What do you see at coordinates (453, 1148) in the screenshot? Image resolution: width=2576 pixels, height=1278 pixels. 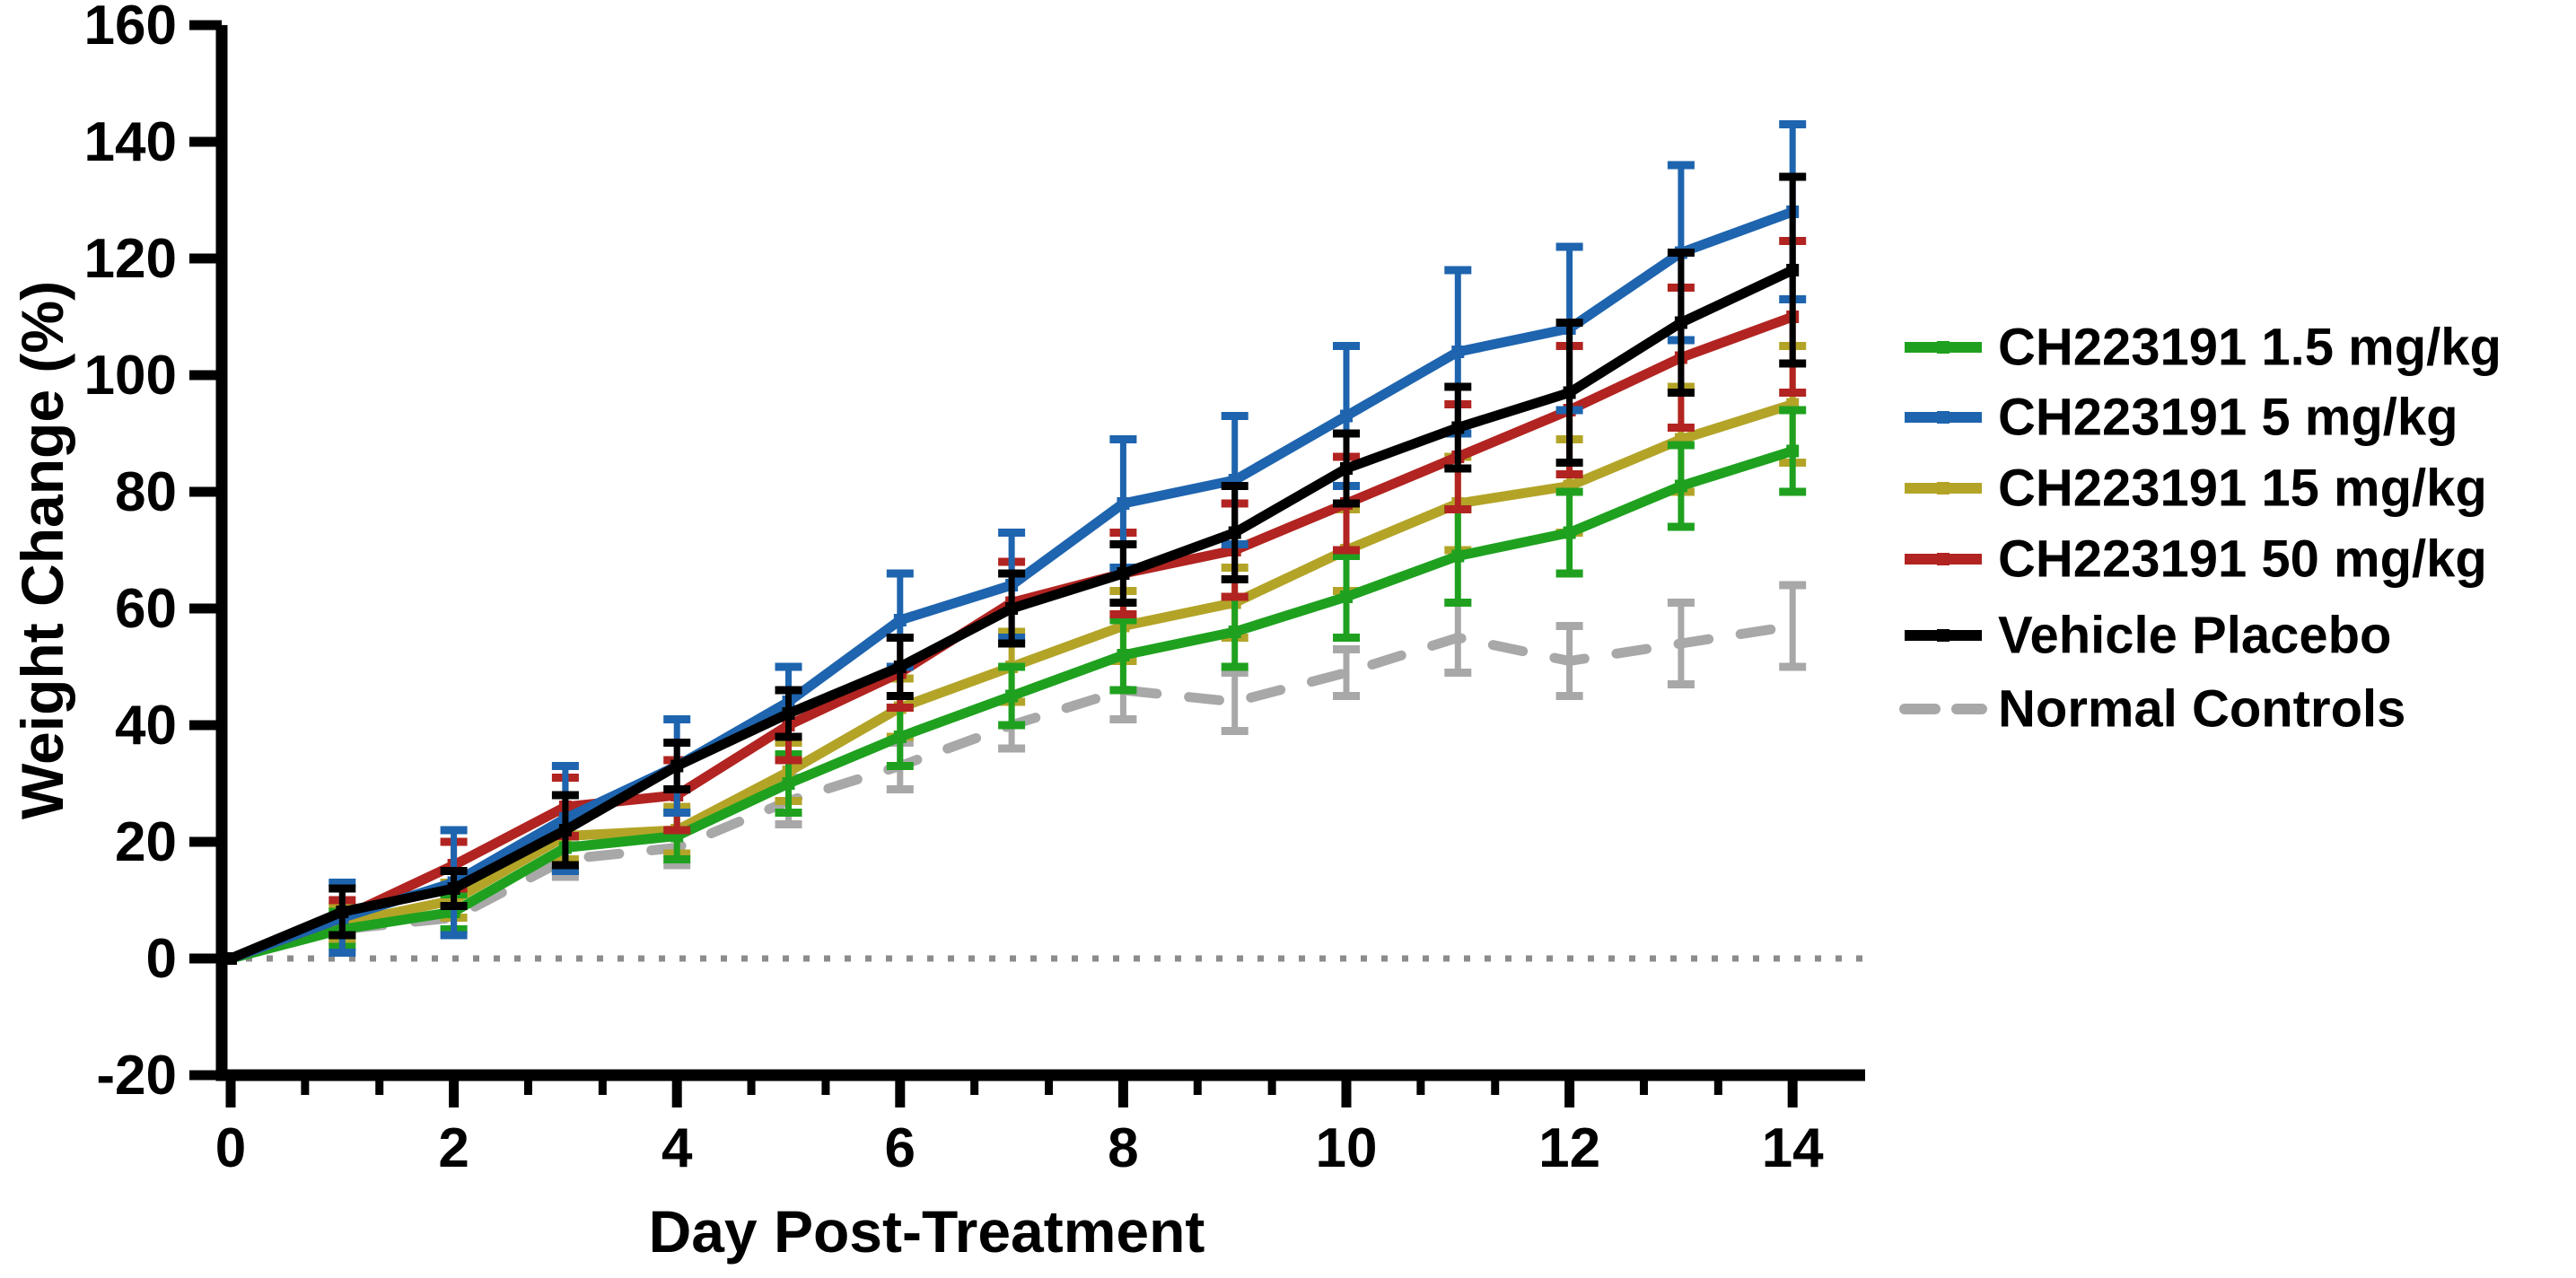 I see `x-tick-label: 2` at bounding box center [453, 1148].